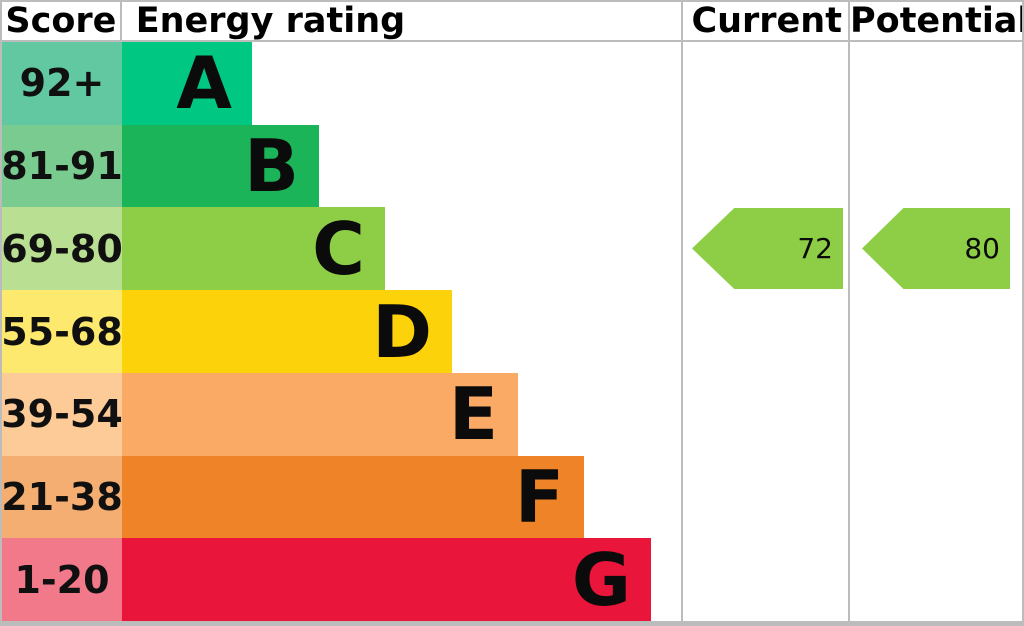 Image resolution: width=1024 pixels, height=626 pixels. I want to click on band-row-g: 1-20 G, so click(512, 579).